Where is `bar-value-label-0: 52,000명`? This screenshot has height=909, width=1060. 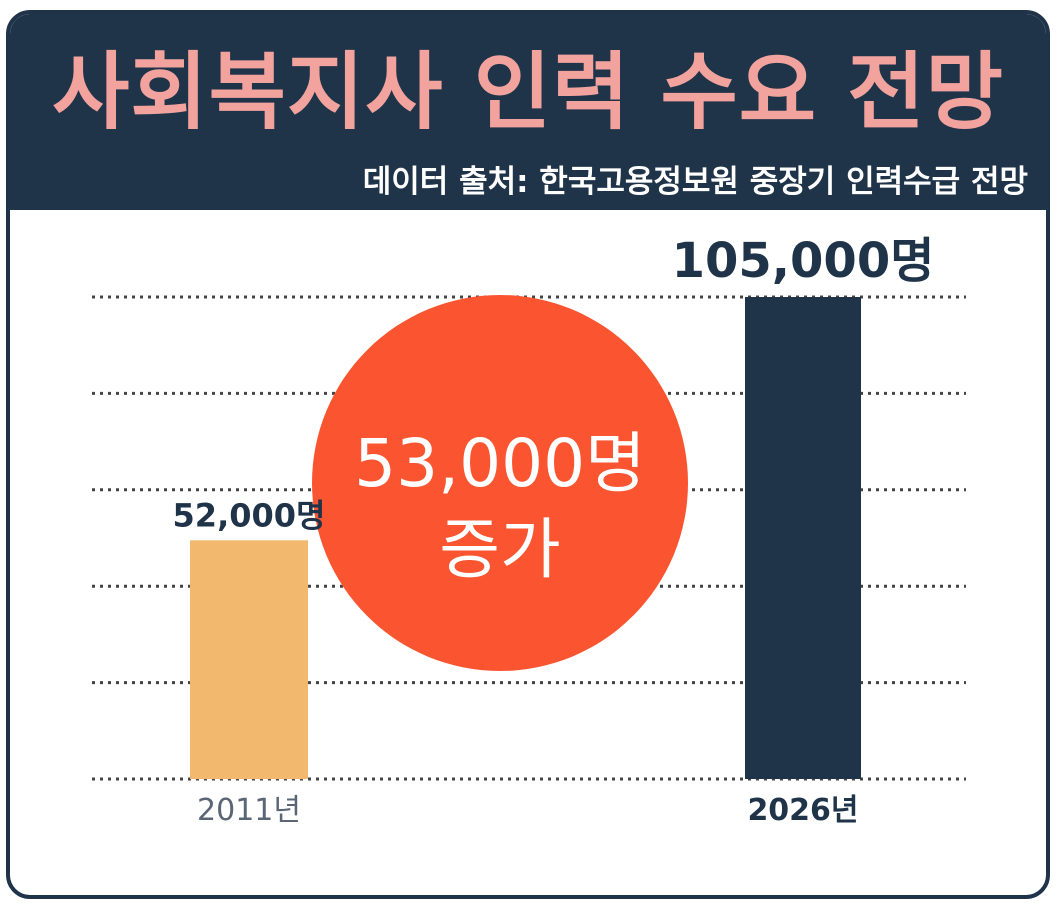 bar-value-label-0: 52,000명 is located at coordinates (249, 515).